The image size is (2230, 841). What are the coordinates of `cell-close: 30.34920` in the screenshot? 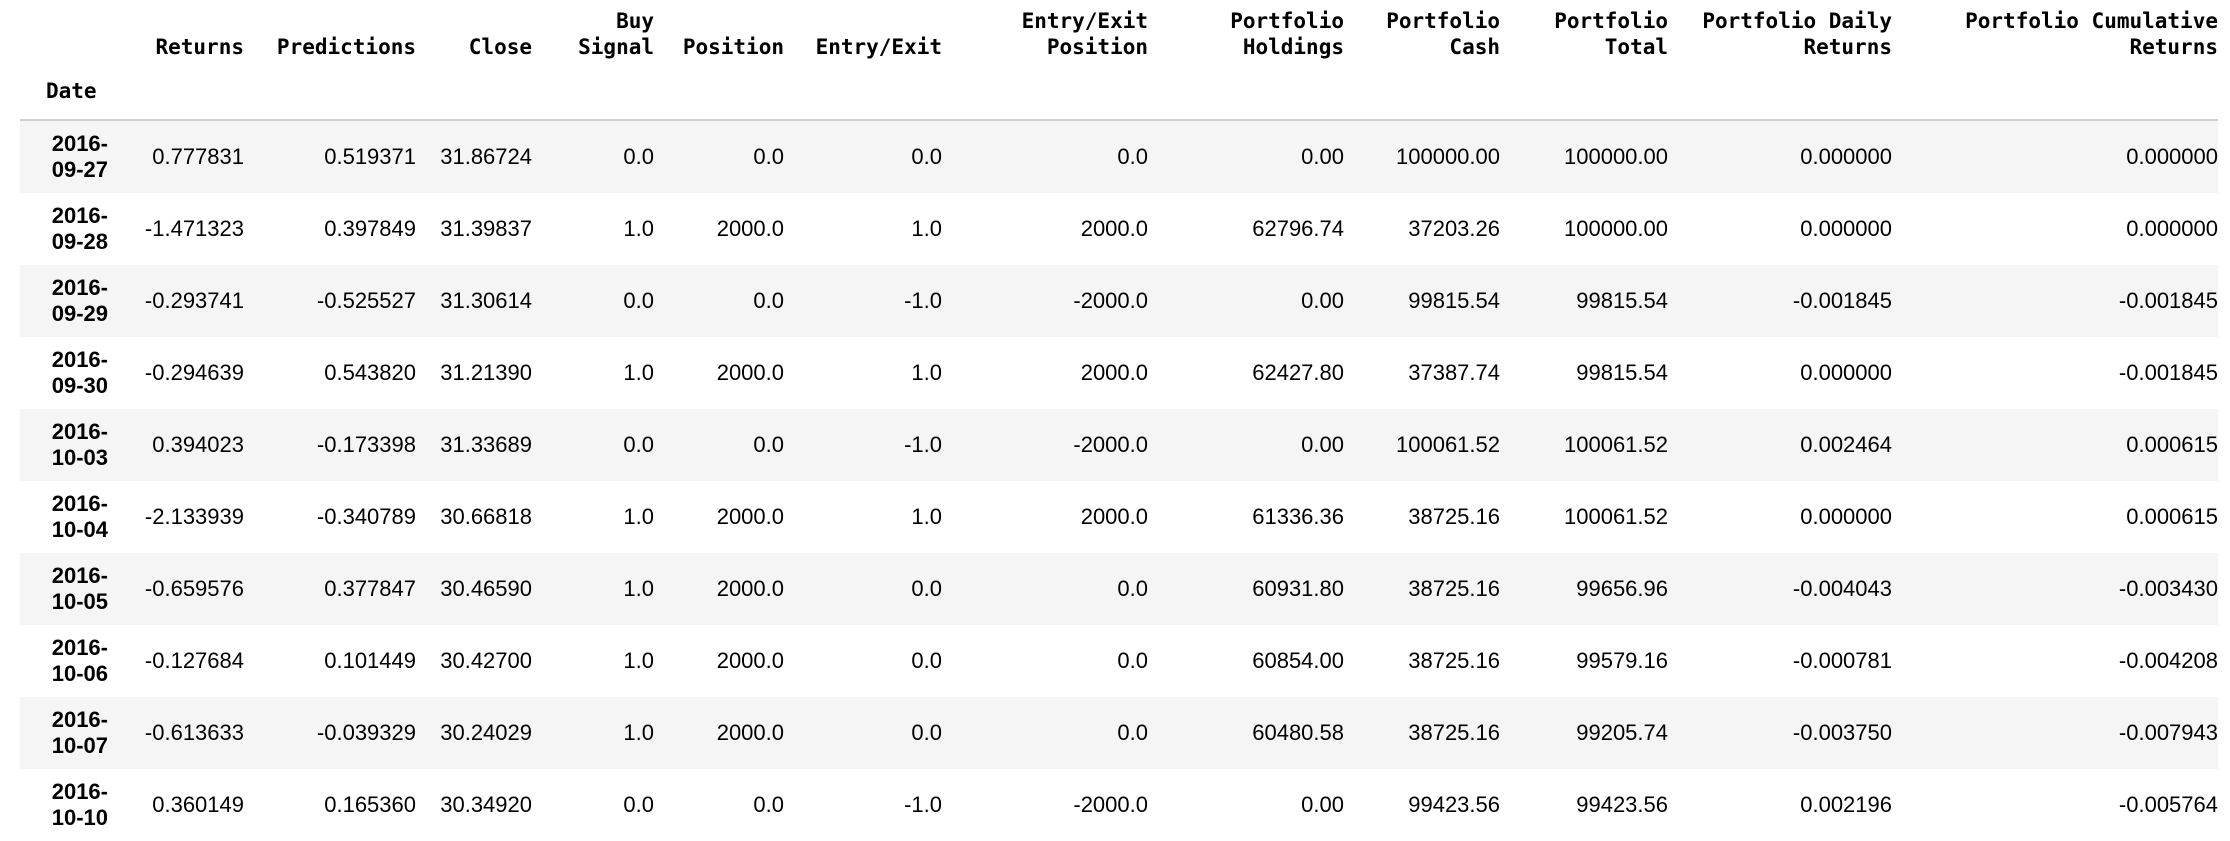 It's located at (486, 804).